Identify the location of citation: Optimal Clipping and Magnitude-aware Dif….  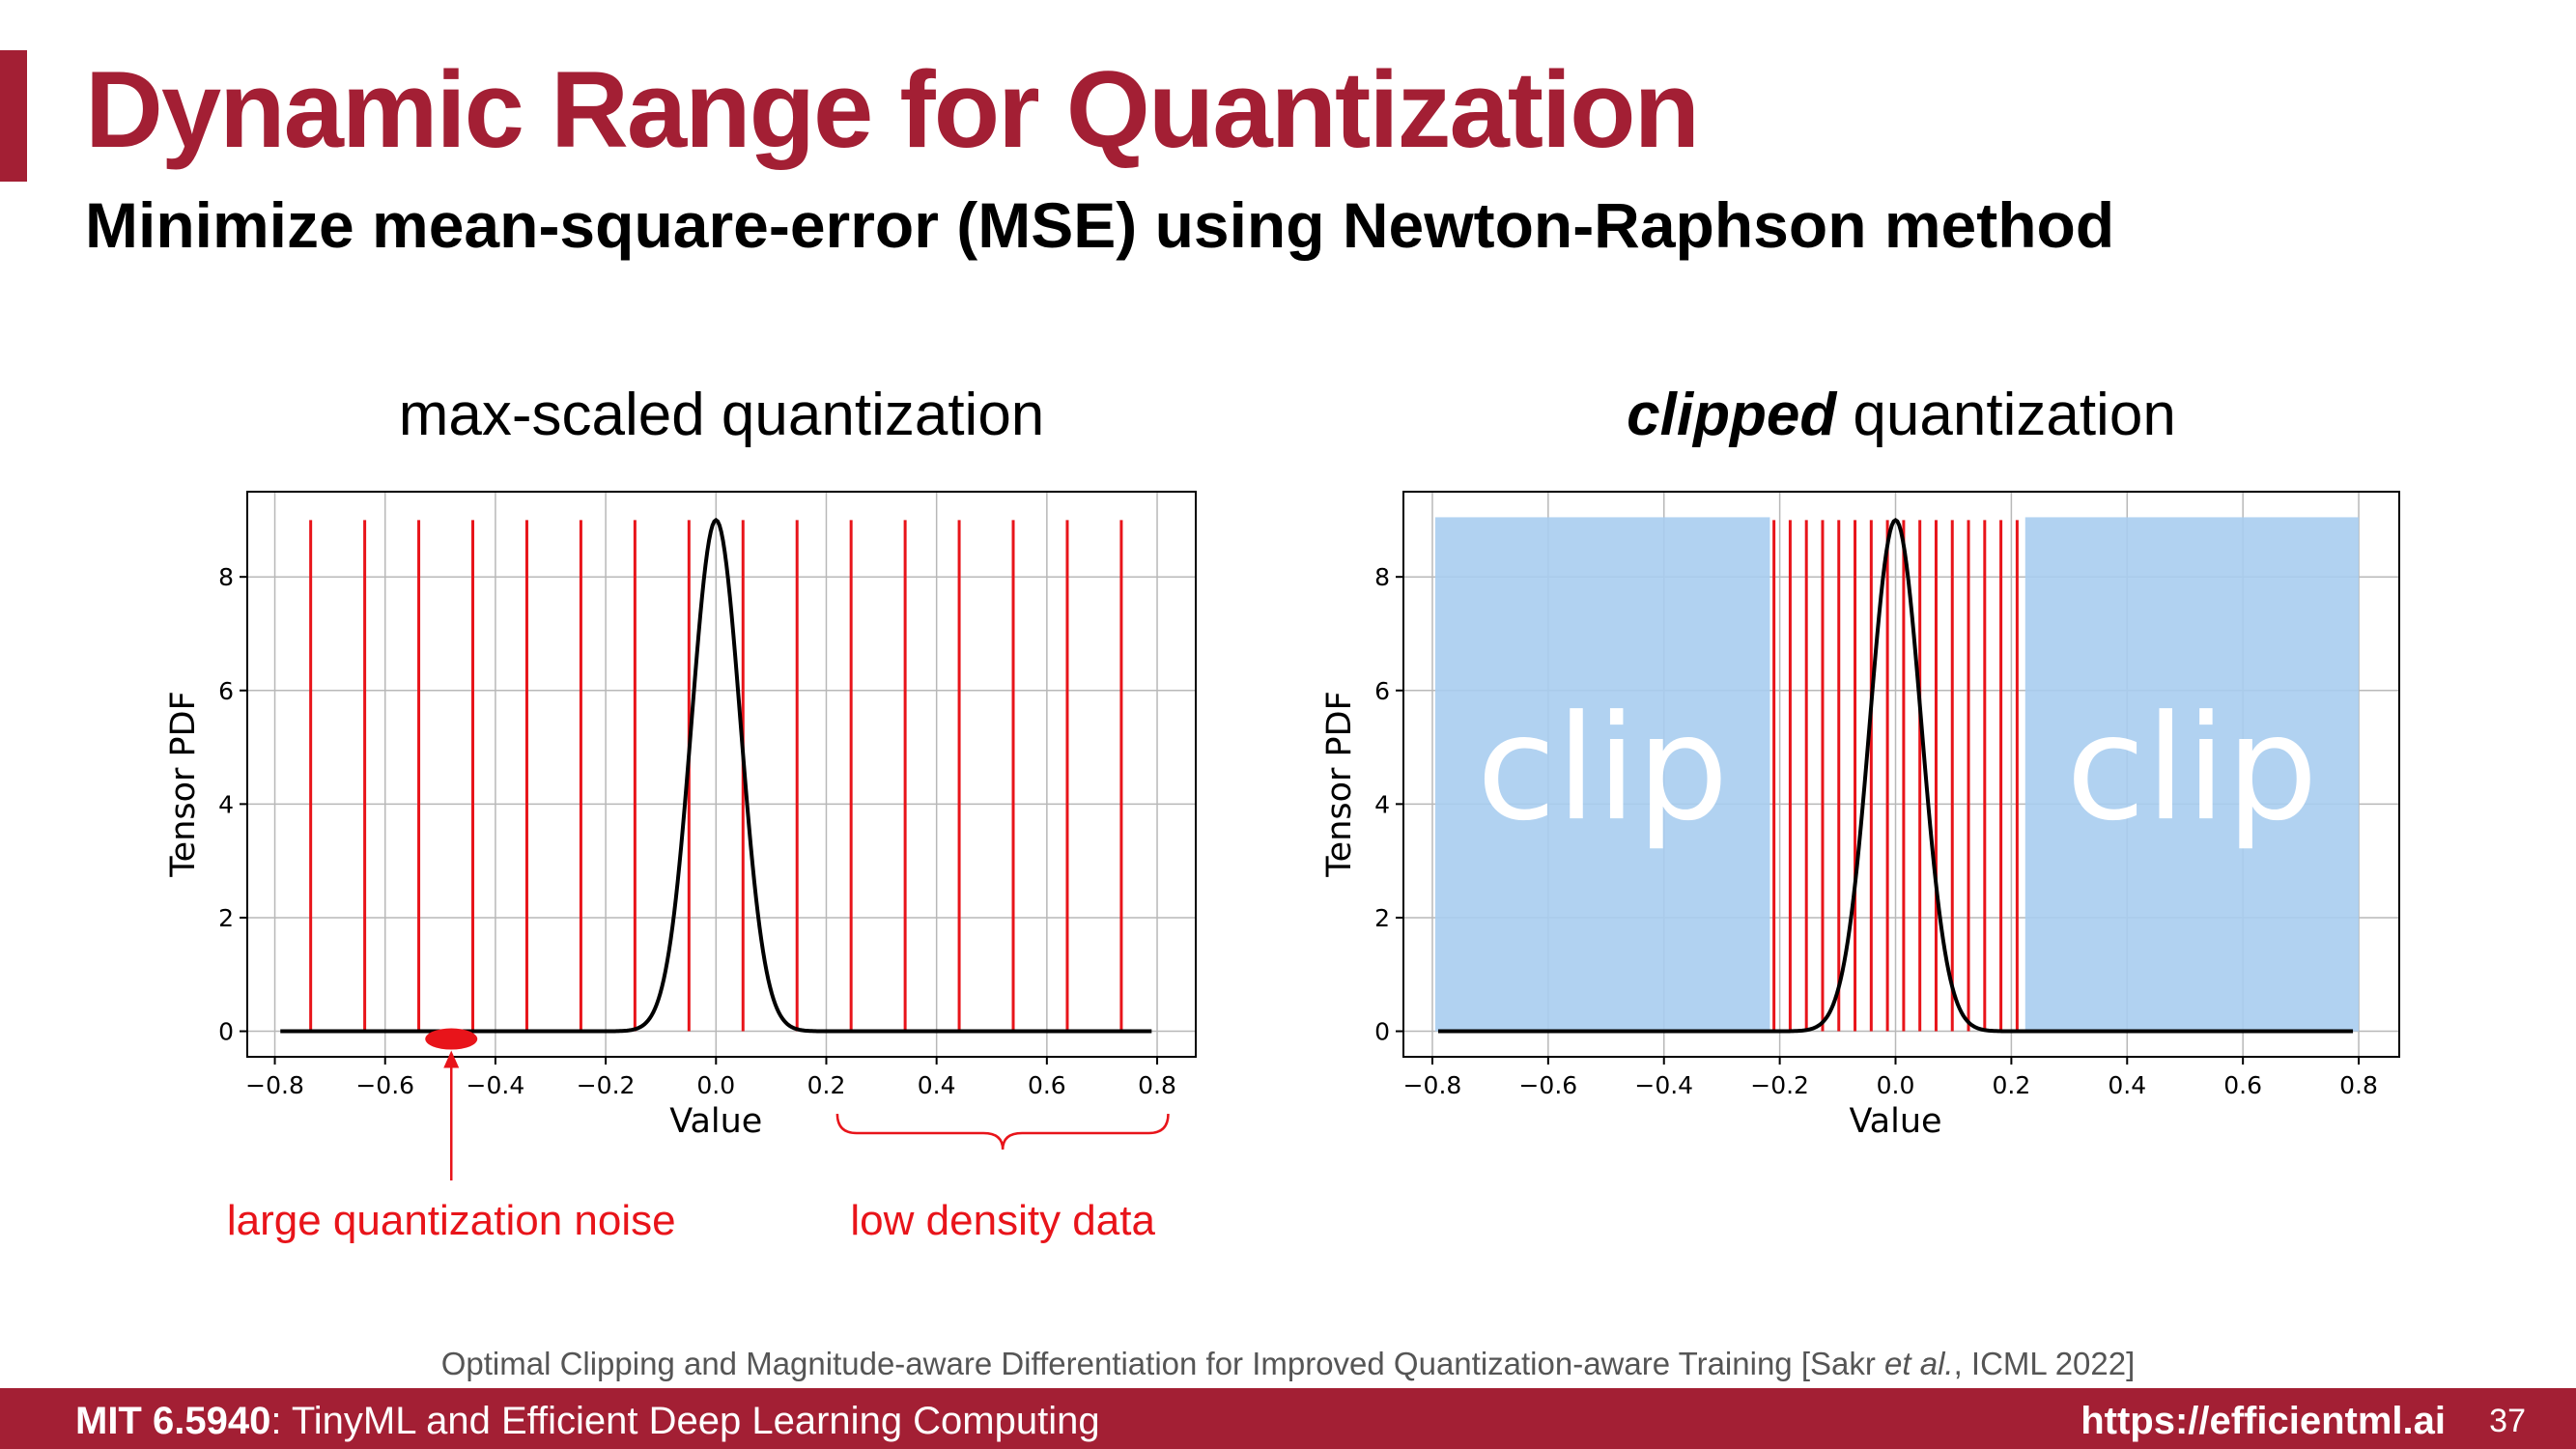
(1288, 1364).